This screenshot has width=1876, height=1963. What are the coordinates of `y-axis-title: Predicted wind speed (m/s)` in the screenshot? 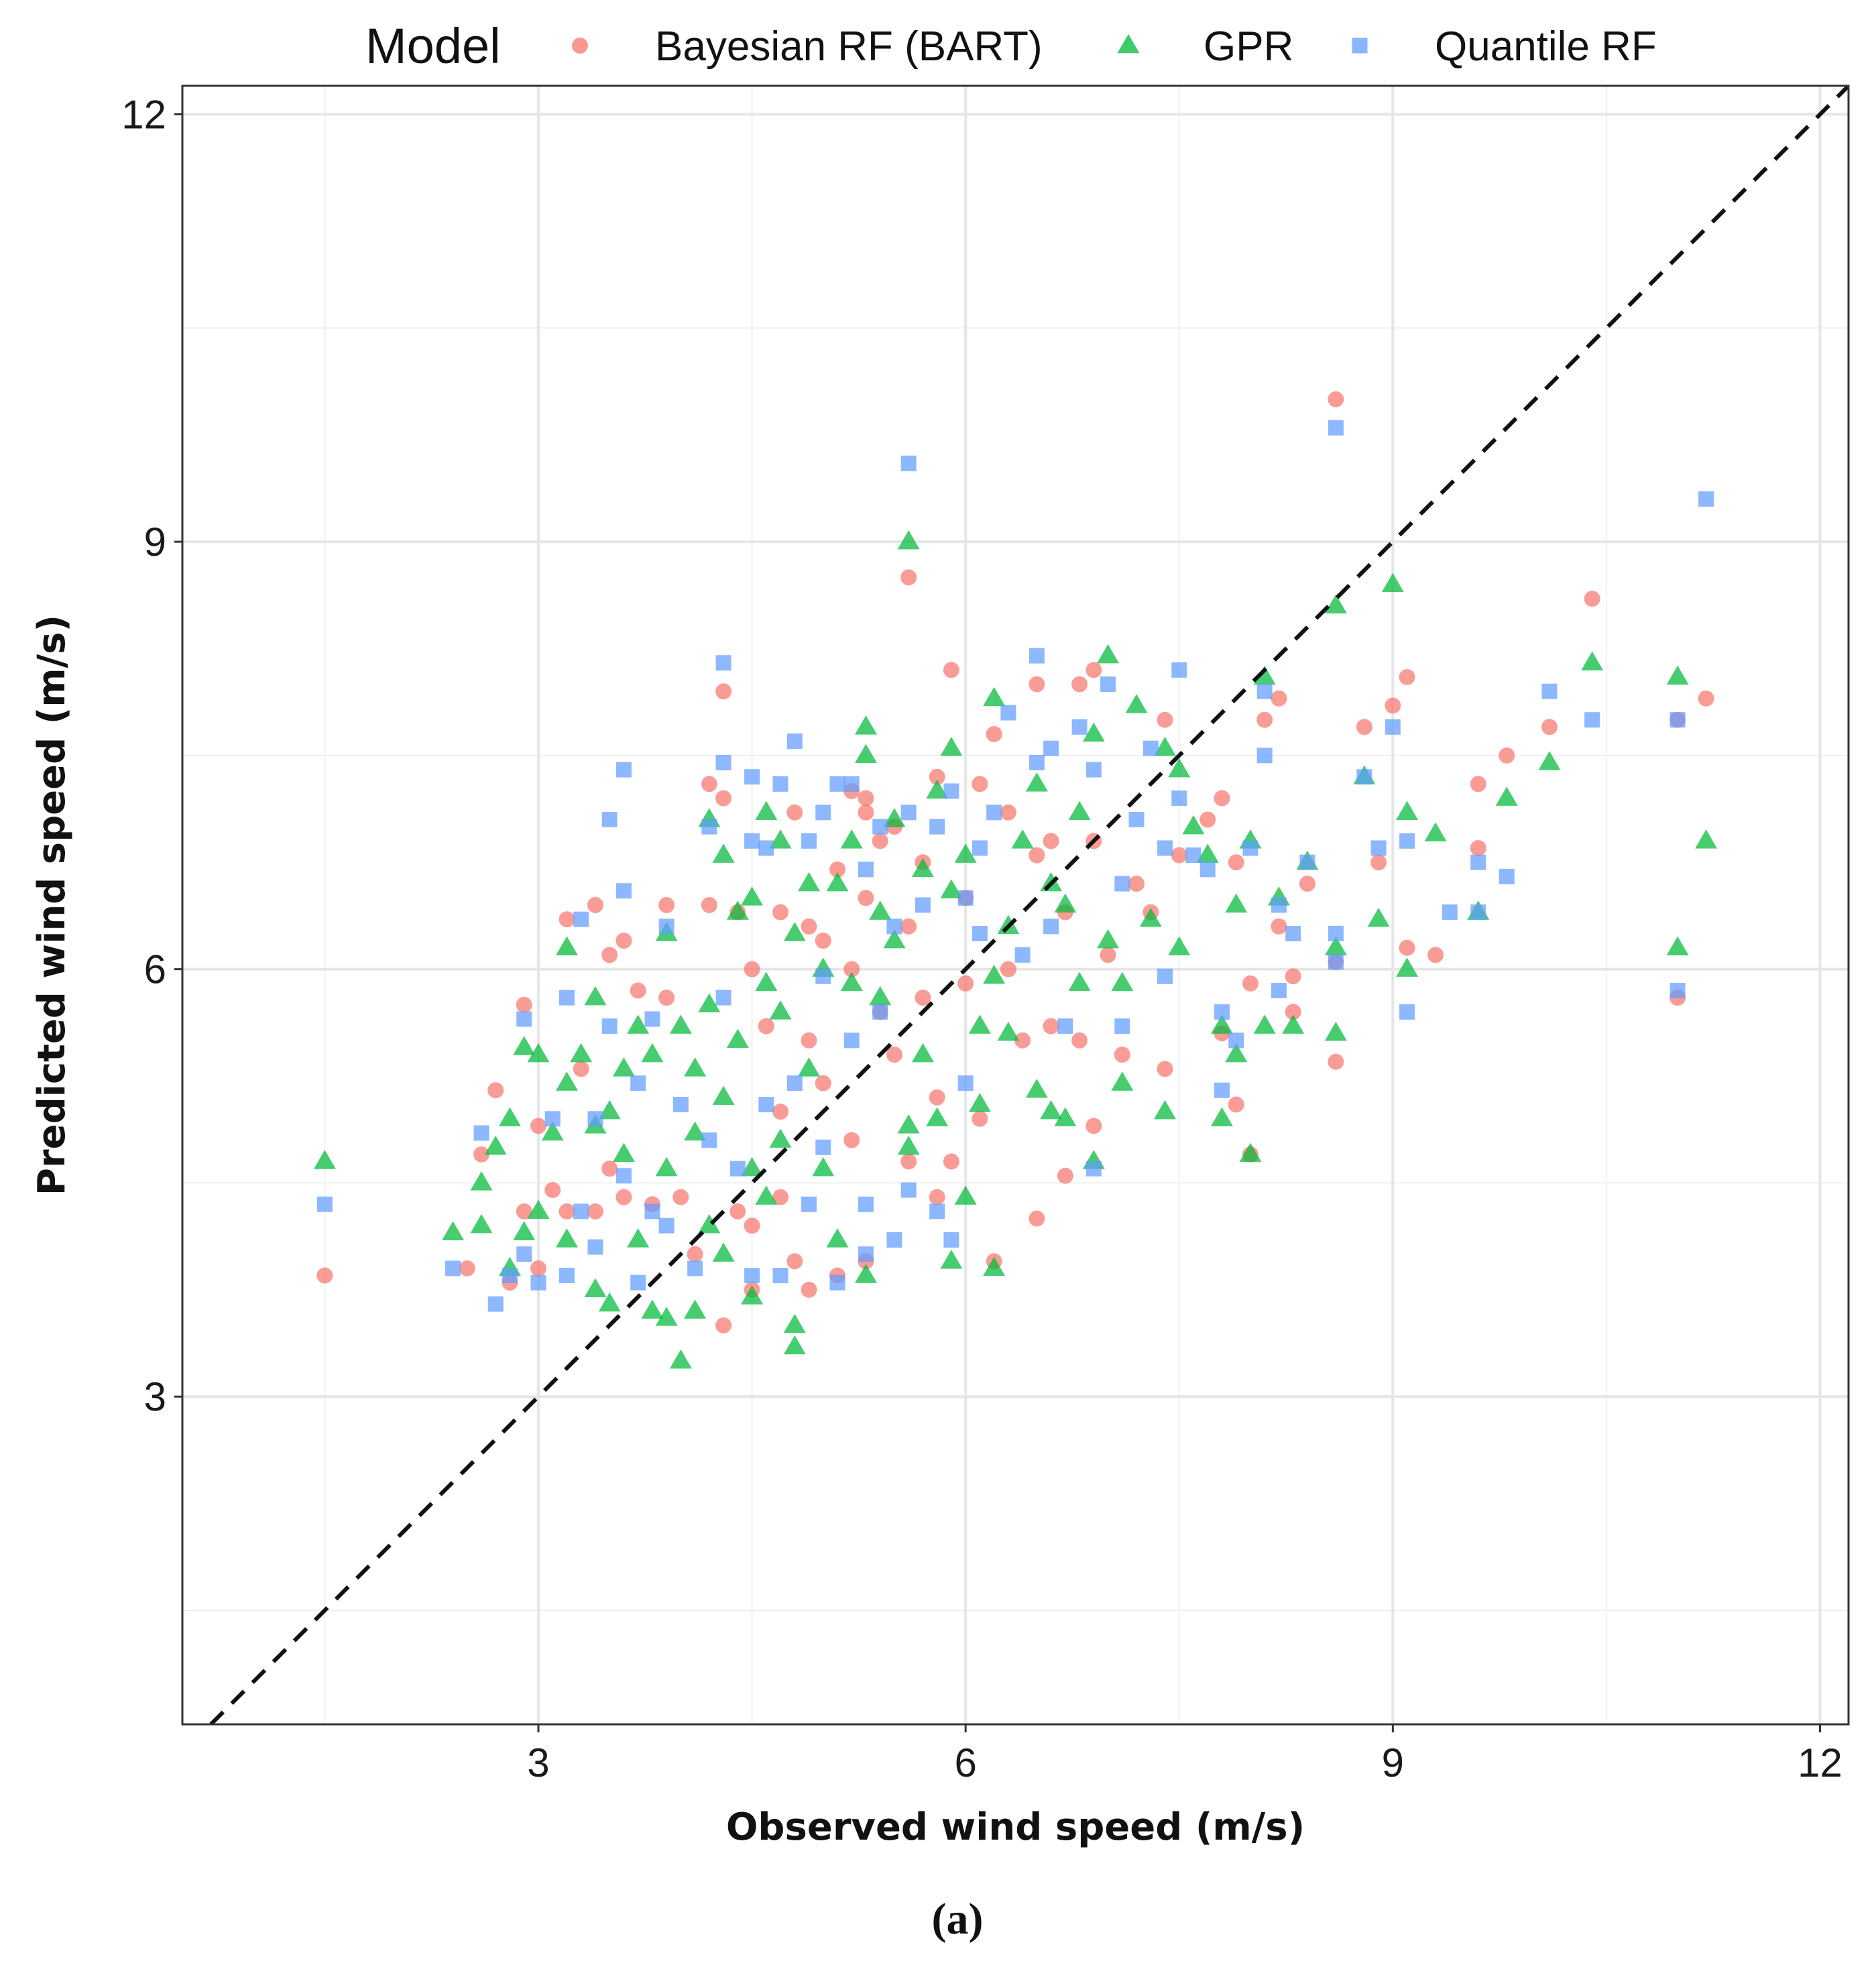 It's located at (52, 905).